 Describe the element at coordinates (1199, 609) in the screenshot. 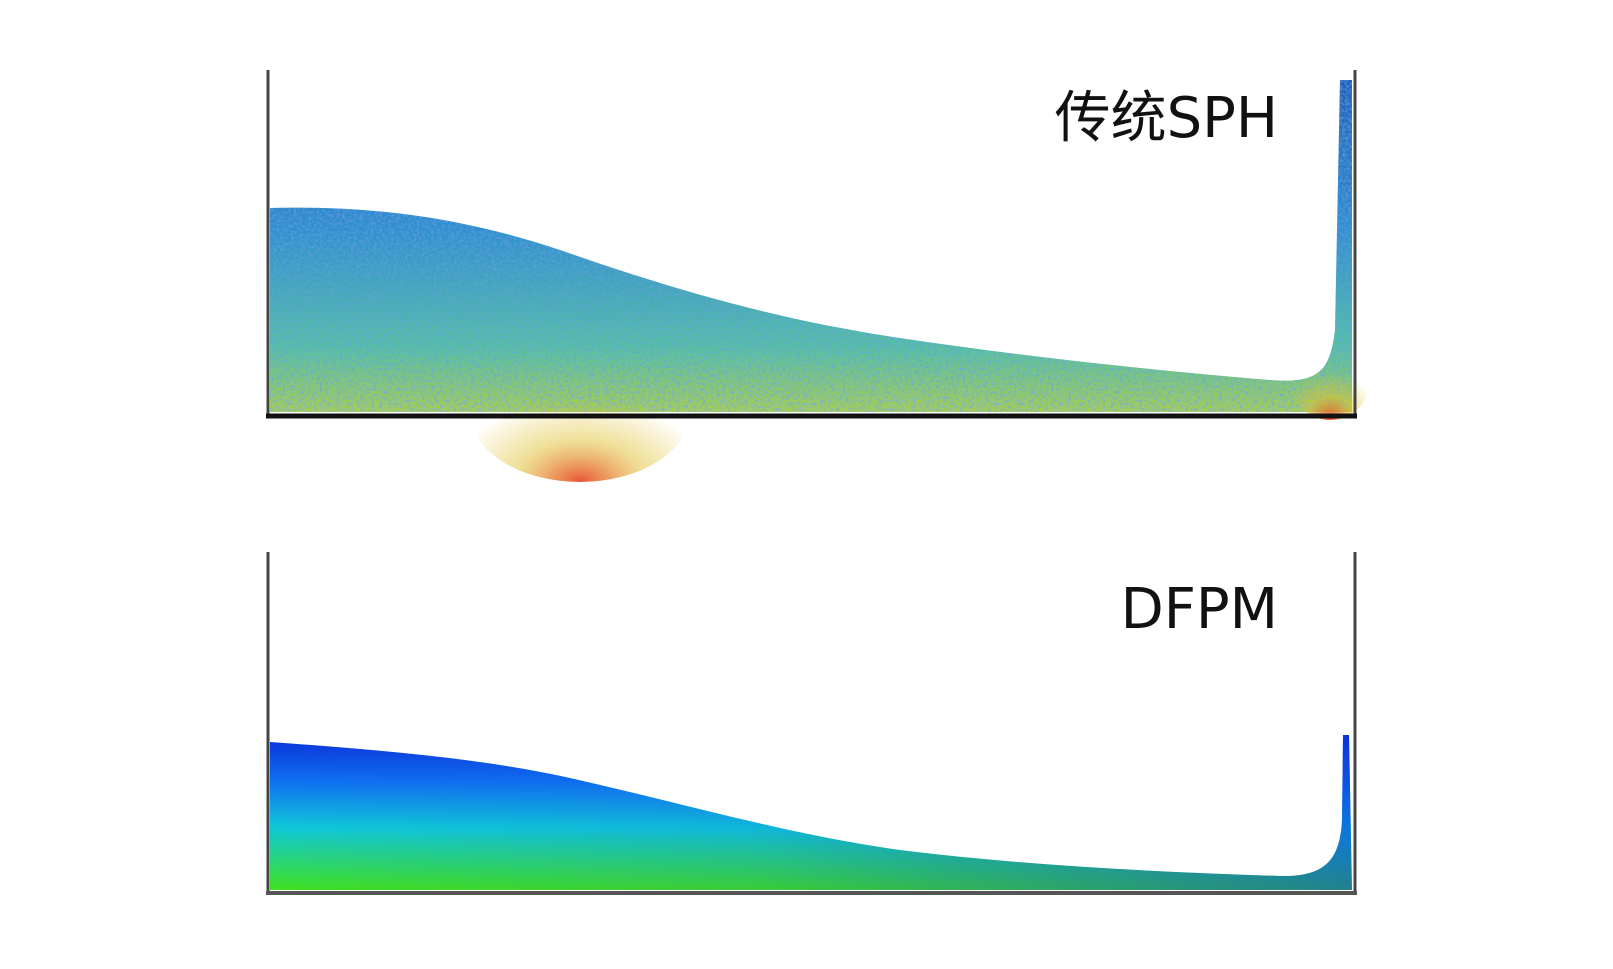

I see `panel-label: DFPM` at that location.